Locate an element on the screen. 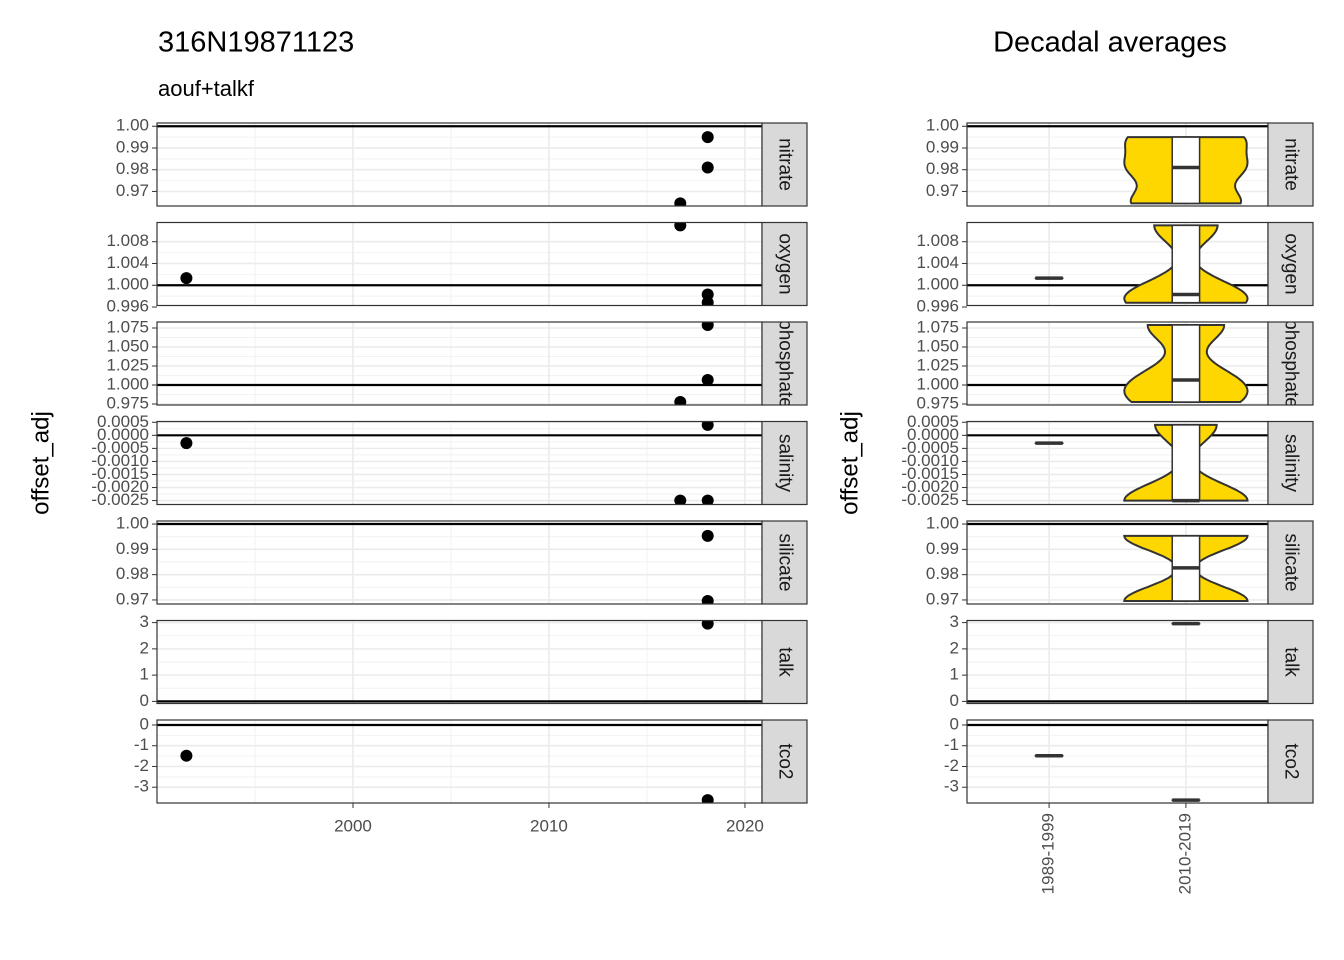  strip-label: tco2 is located at coordinates (784, 762).